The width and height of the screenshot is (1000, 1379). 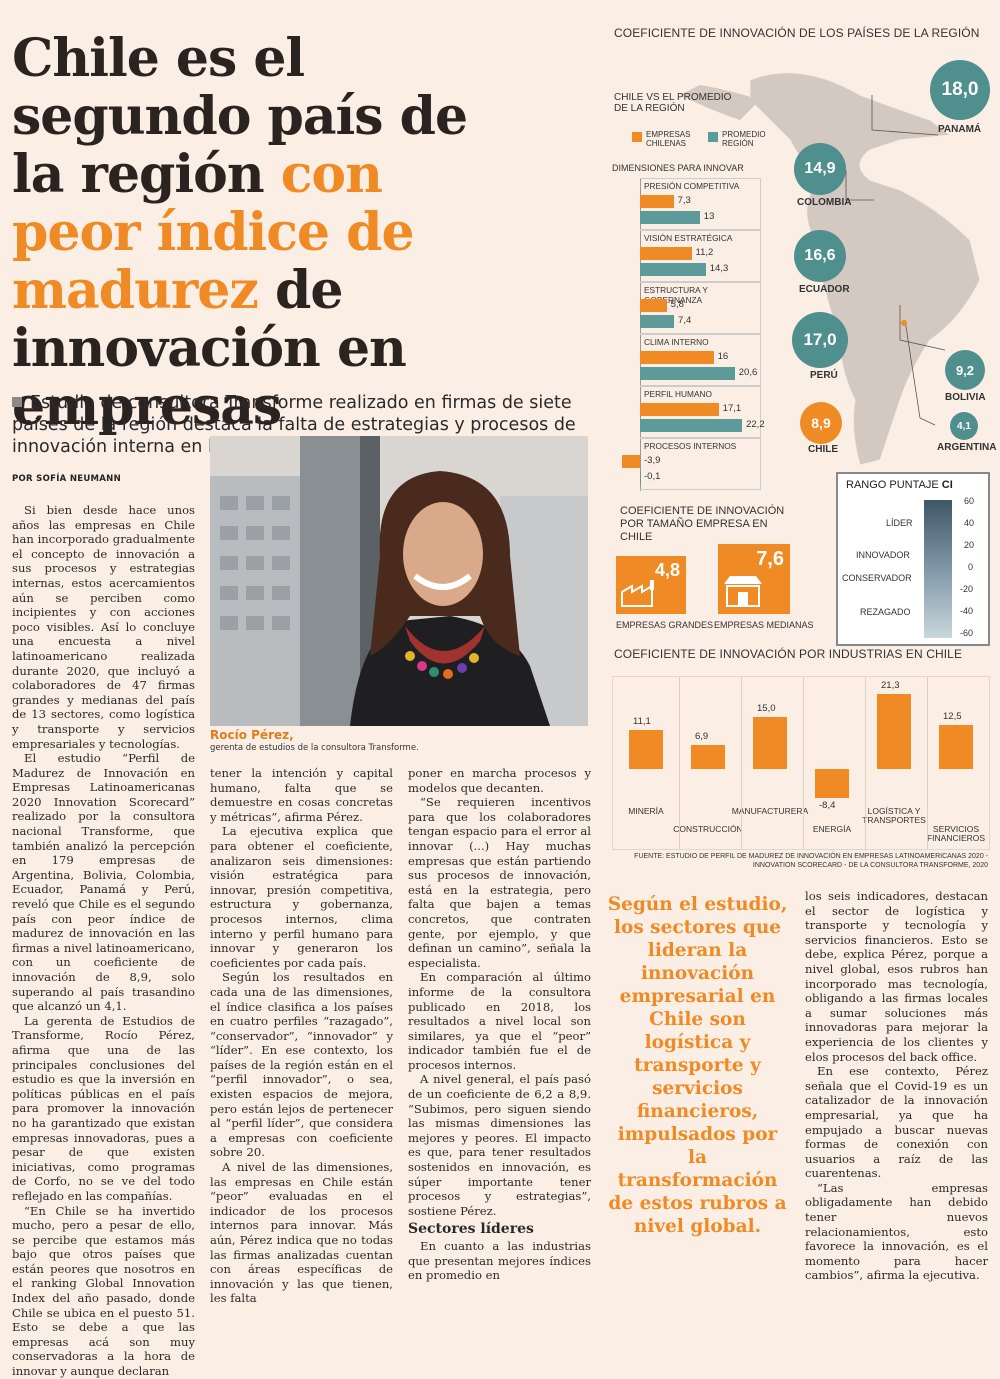 I want to click on dim-category-label: PRESIÓN COMPETITIVA, so click(x=692, y=186).